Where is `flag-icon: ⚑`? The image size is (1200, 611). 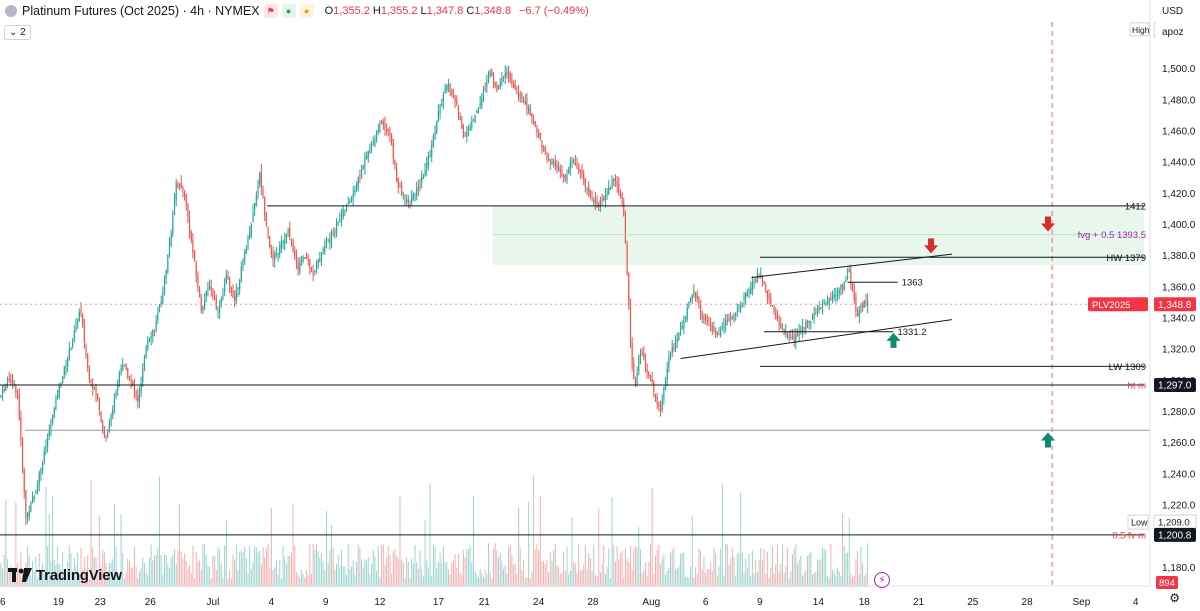
flag-icon: ⚑ is located at coordinates (270, 11).